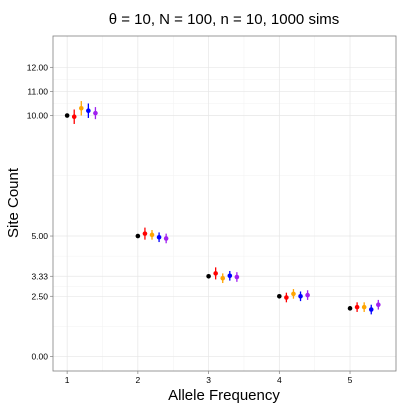 The image size is (407, 407). I want to click on y-tick-label: 10.00, so click(38, 116).